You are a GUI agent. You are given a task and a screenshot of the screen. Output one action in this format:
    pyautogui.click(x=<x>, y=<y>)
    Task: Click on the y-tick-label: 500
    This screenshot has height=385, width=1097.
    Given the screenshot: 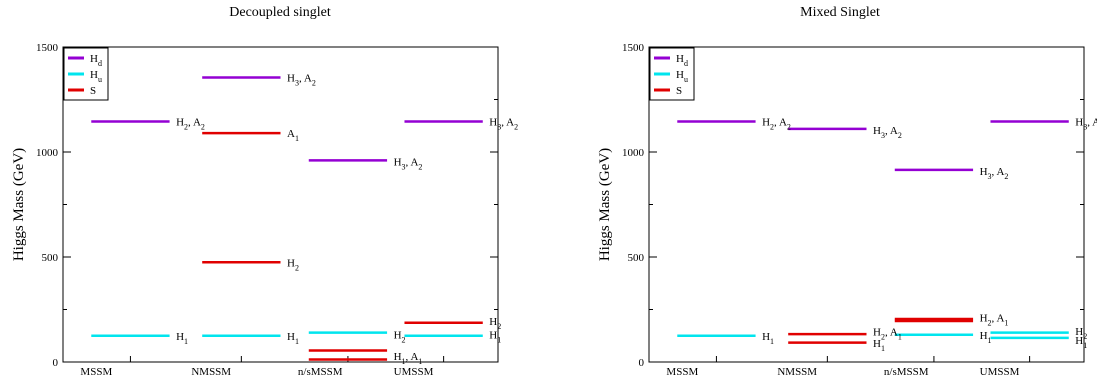 What is the action you would take?
    pyautogui.click(x=636, y=258)
    